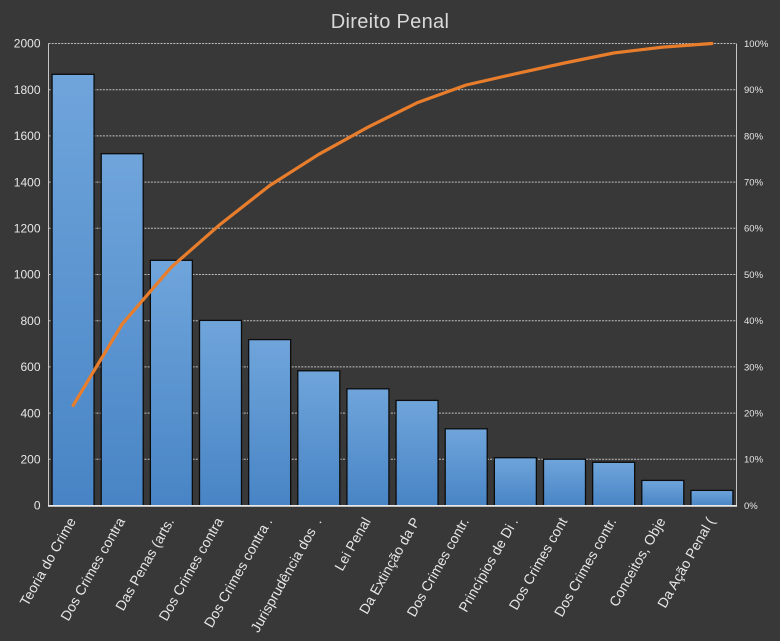  Describe the element at coordinates (390, 22) in the screenshot. I see `svg-text: Direito Penal` at that location.